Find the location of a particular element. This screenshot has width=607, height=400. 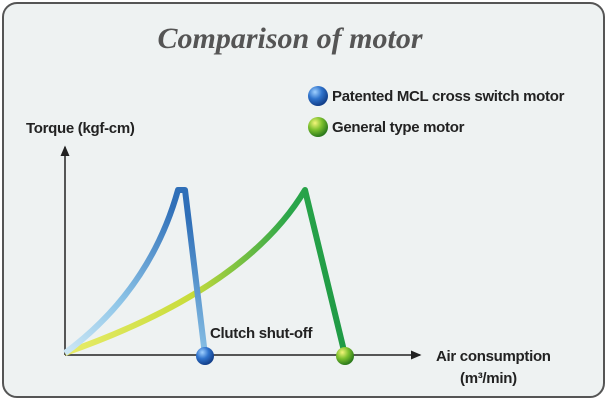

patented-curve is located at coordinates (135, 271).